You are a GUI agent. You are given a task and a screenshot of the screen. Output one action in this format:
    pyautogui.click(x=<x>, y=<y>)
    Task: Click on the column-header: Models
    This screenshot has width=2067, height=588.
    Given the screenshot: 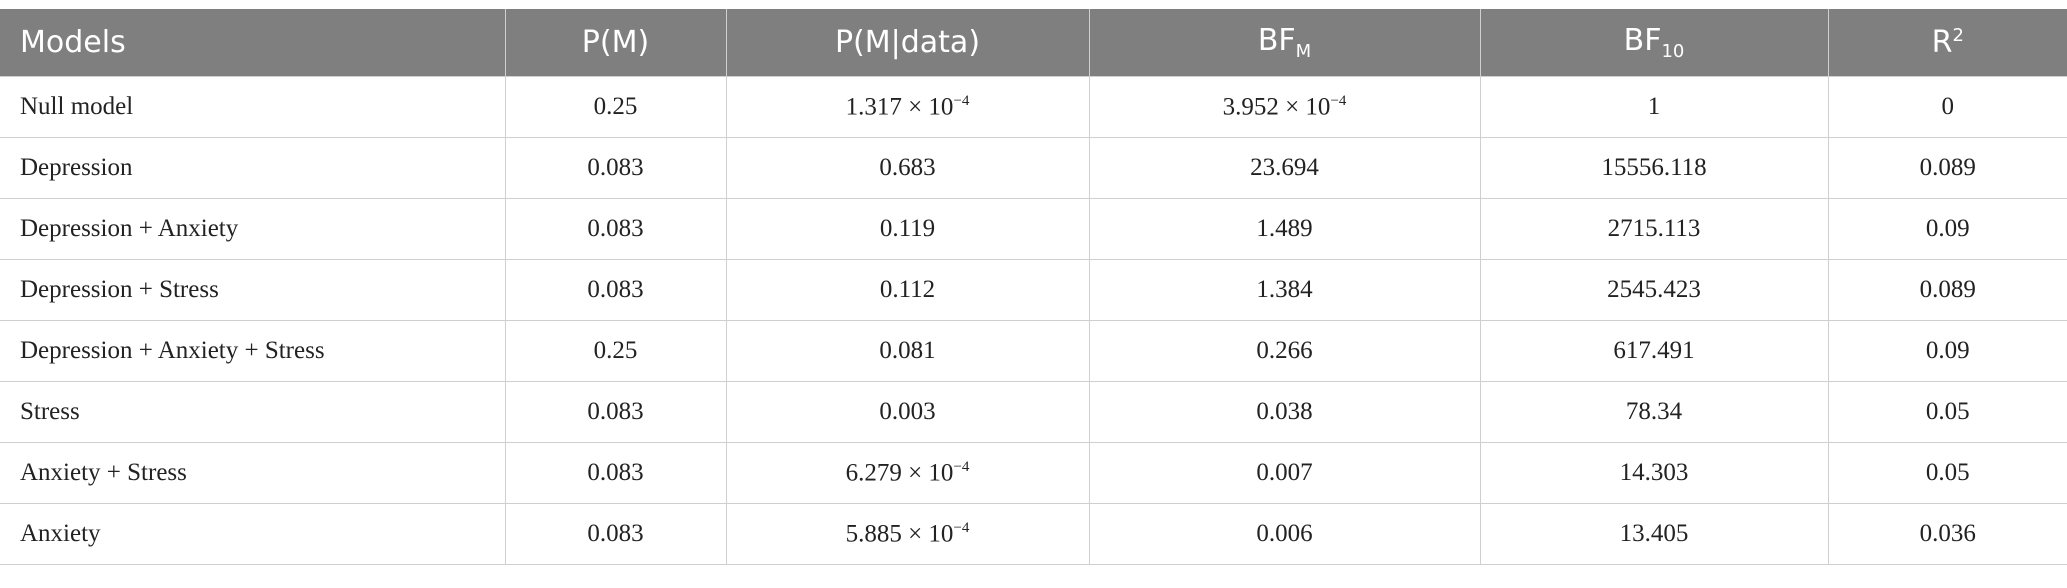 What is the action you would take?
    pyautogui.click(x=253, y=43)
    